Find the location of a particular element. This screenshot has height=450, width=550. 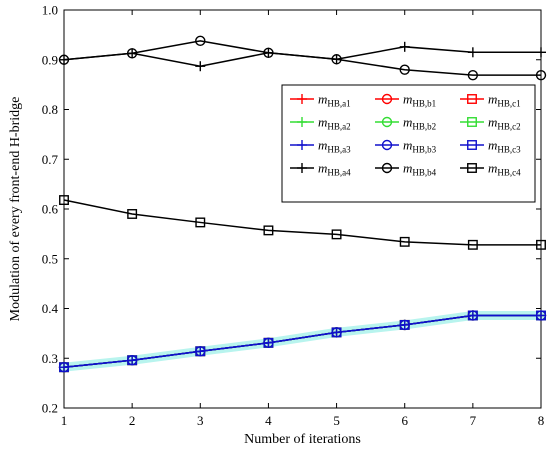

legend-entry: mHB,a3 is located at coordinates (320, 146).